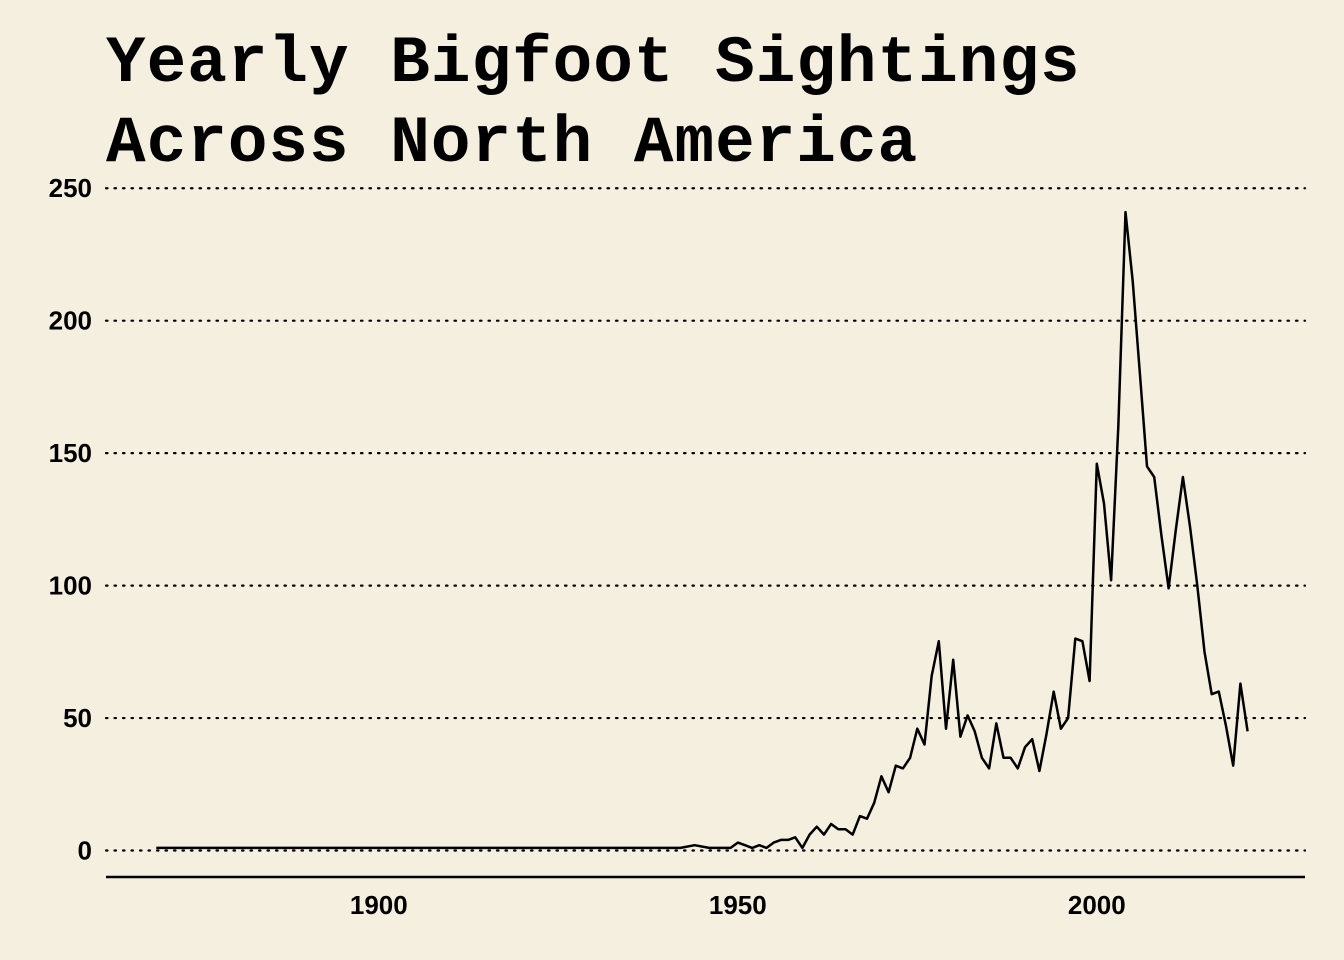  I want to click on data-point-1961, so click(817, 827).